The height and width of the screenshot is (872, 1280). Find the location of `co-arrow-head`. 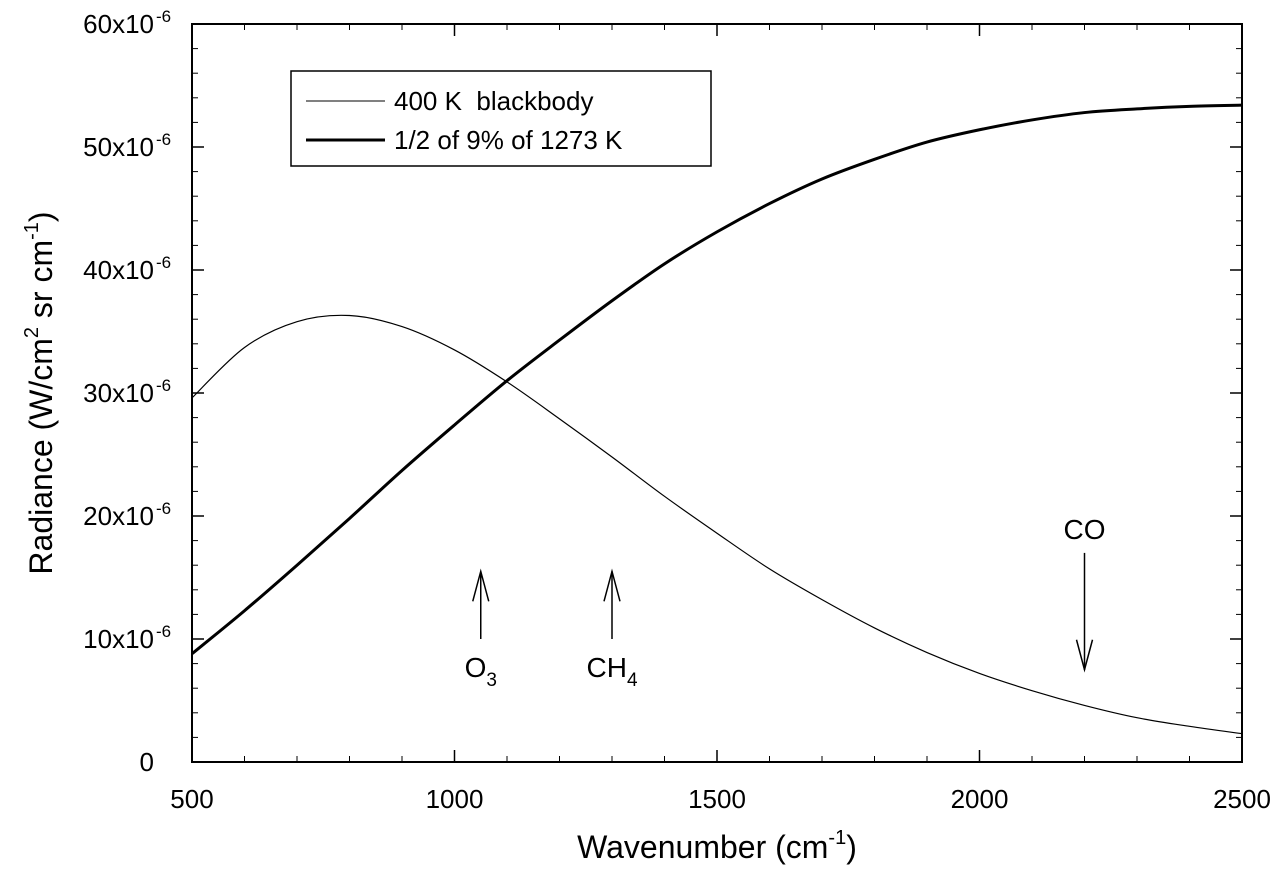

co-arrow-head is located at coordinates (1084, 656).